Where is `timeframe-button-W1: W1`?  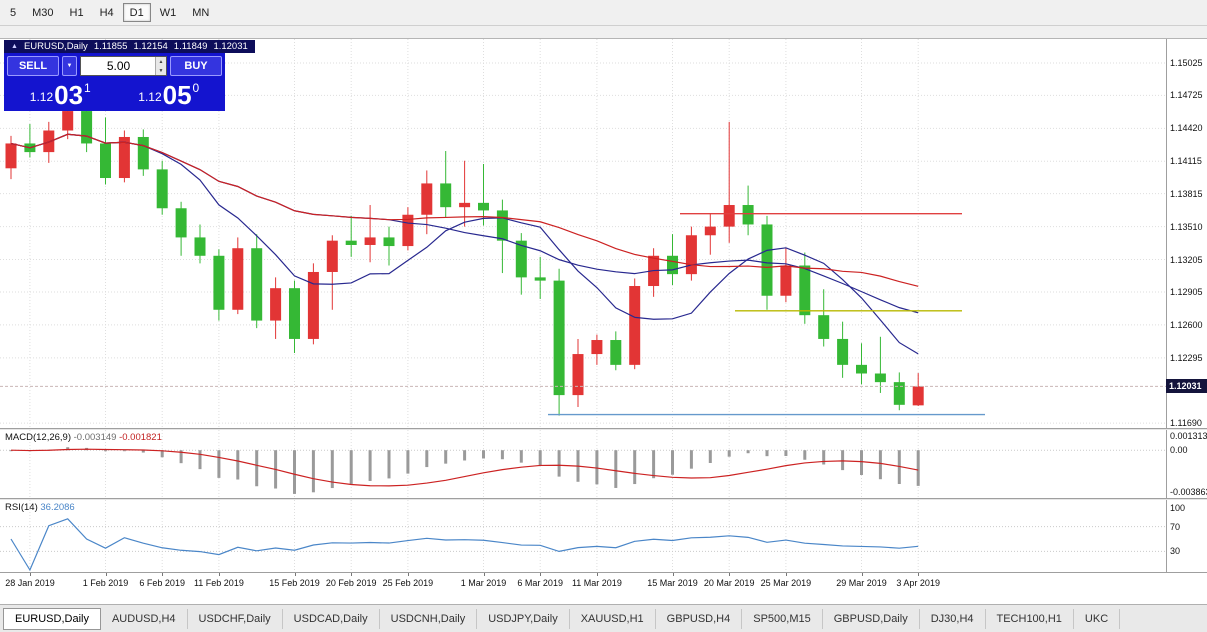
timeframe-button-W1: W1 is located at coordinates (168, 12).